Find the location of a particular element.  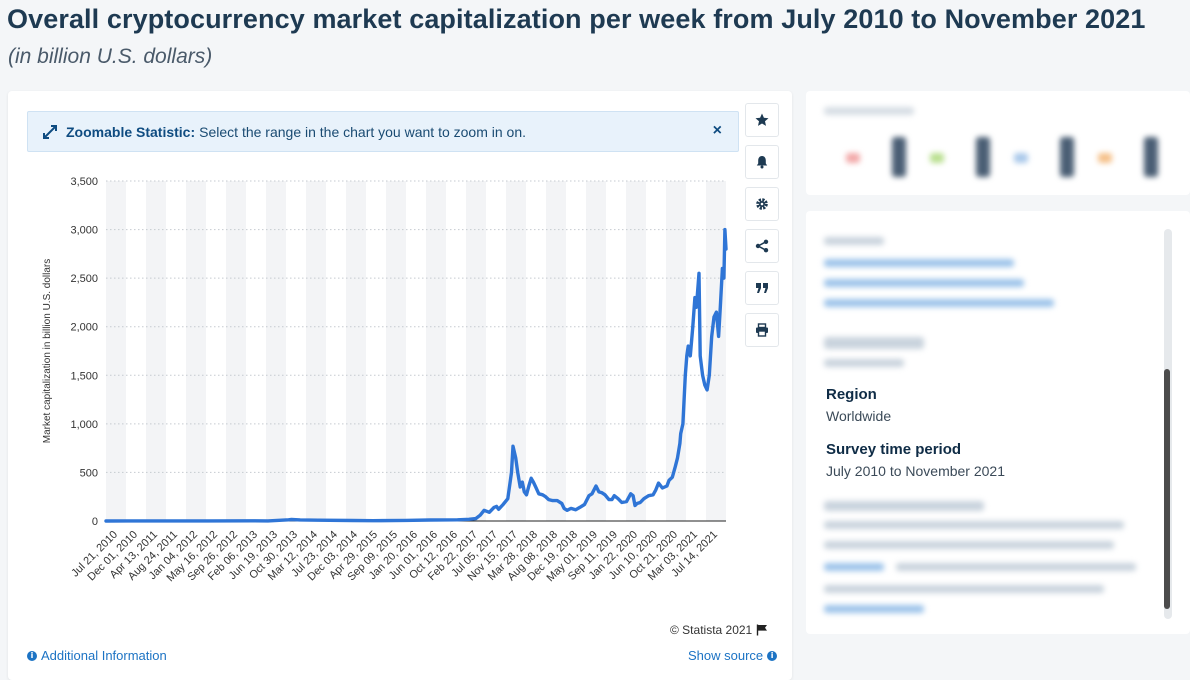

y-tick-label: 1,500 is located at coordinates (84, 376).